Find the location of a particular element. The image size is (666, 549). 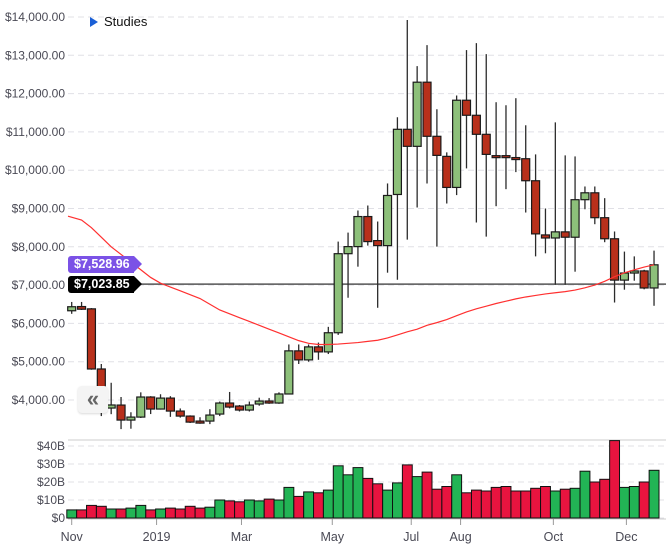

volume-tick-label: $10B is located at coordinates (51, 500).